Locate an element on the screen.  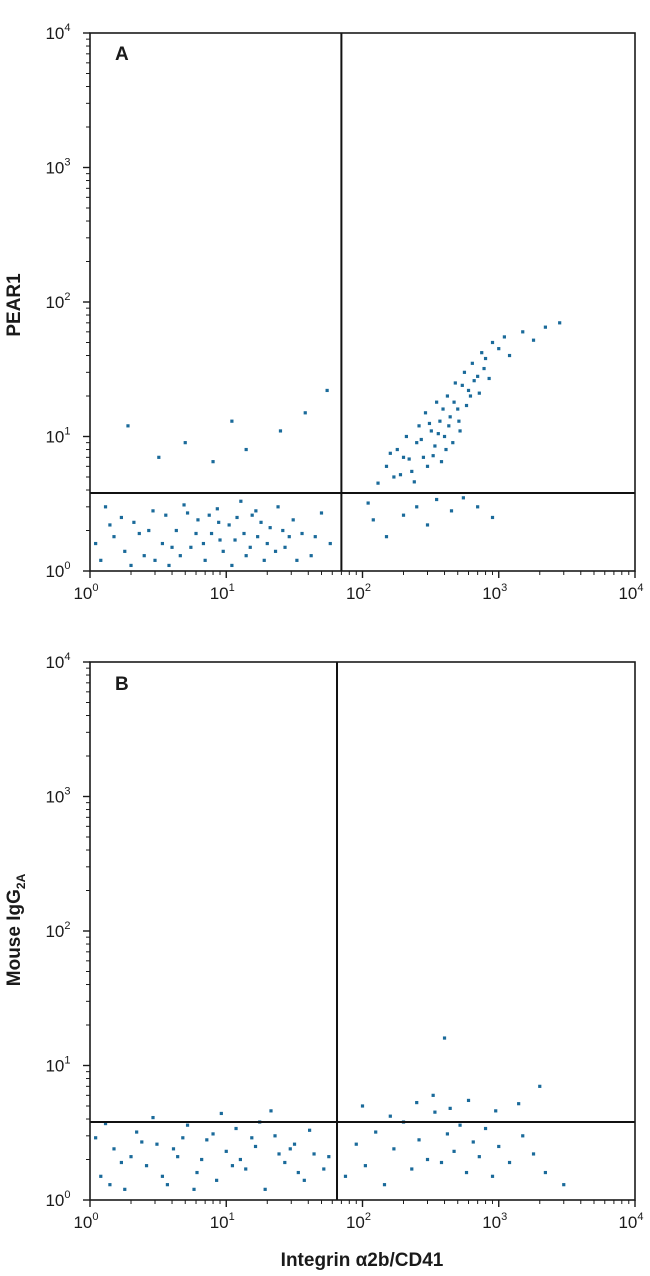
panel-a-y-tick-label: 10¹ is located at coordinates (57, 436).